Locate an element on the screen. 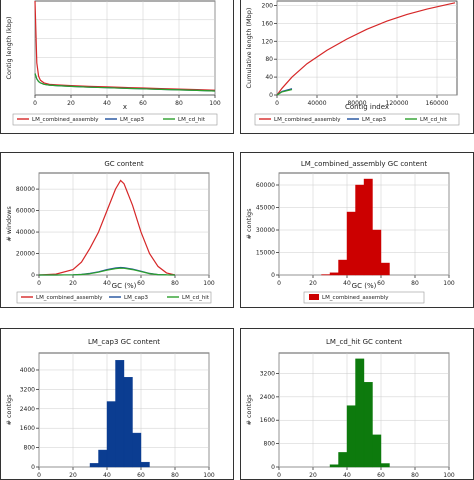 The height and width of the screenshot is (480, 474). y-tick-label: 4000 is located at coordinates (27, 370).